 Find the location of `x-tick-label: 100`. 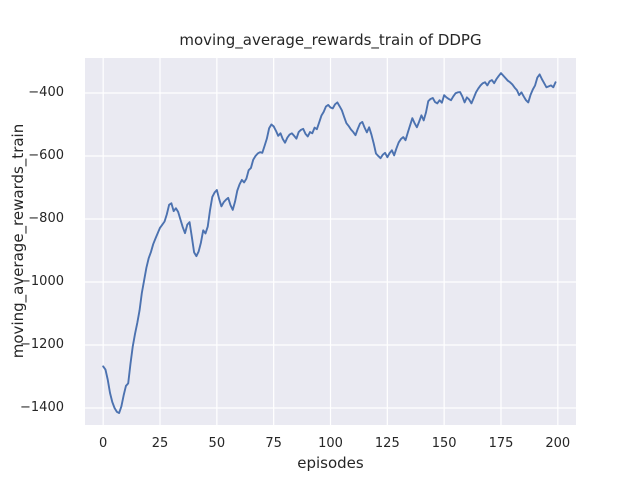

x-tick-label: 100 is located at coordinates (330, 443).